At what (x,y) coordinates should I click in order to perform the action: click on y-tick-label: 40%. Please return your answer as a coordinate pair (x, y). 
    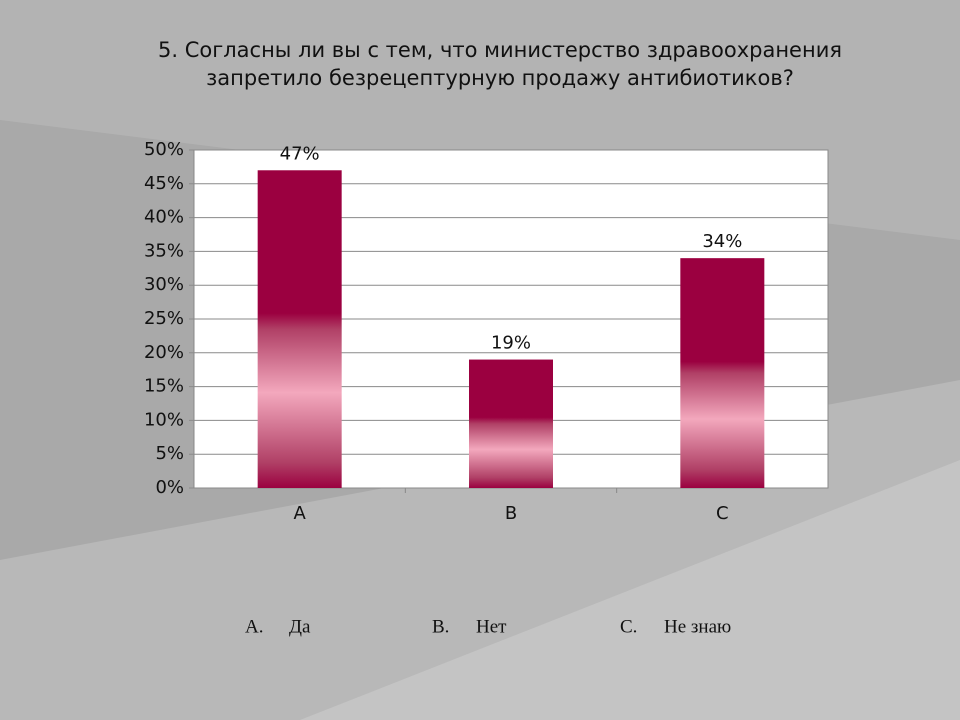
    Looking at the image, I should click on (164, 217).